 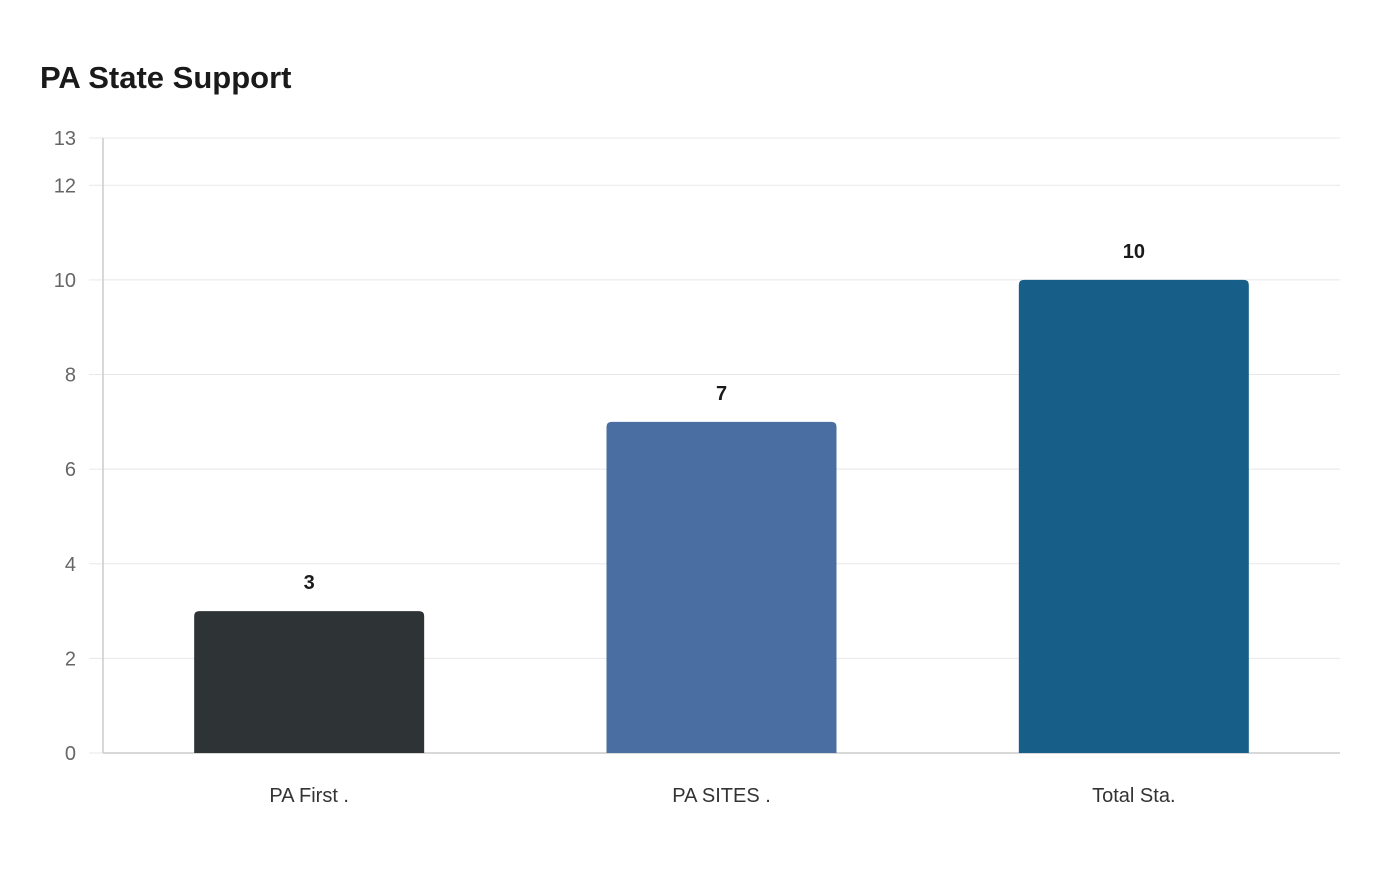 What do you see at coordinates (166, 77) in the screenshot?
I see `chart-title: PA State Support` at bounding box center [166, 77].